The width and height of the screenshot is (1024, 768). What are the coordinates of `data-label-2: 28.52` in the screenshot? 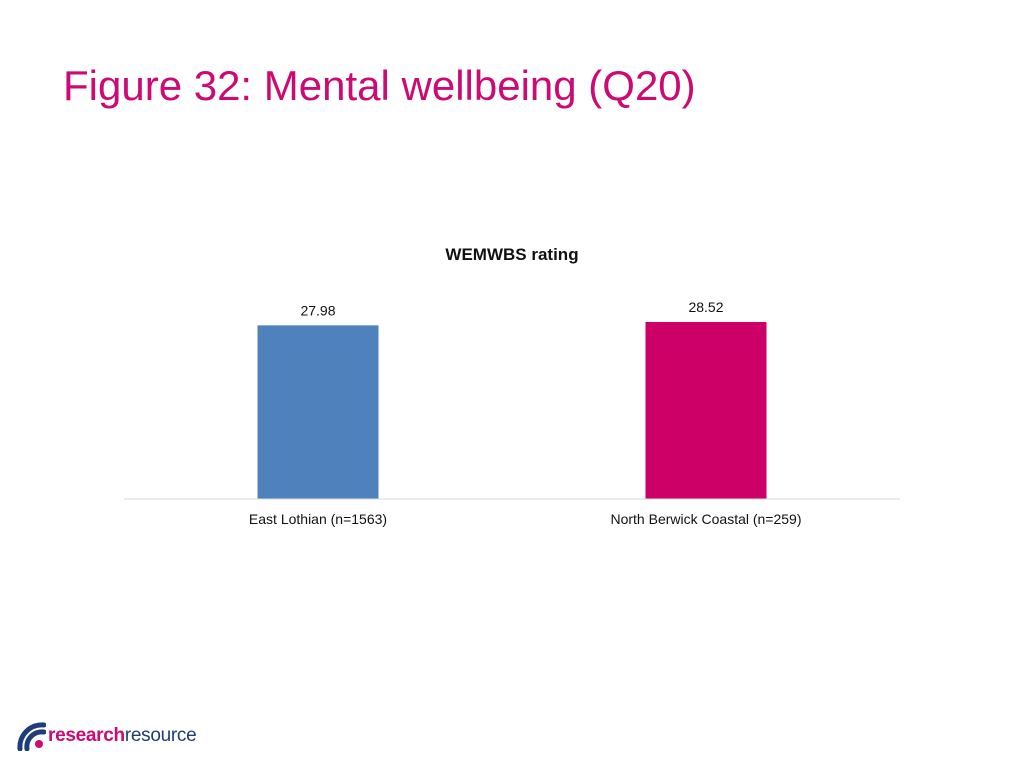 It's located at (705, 307).